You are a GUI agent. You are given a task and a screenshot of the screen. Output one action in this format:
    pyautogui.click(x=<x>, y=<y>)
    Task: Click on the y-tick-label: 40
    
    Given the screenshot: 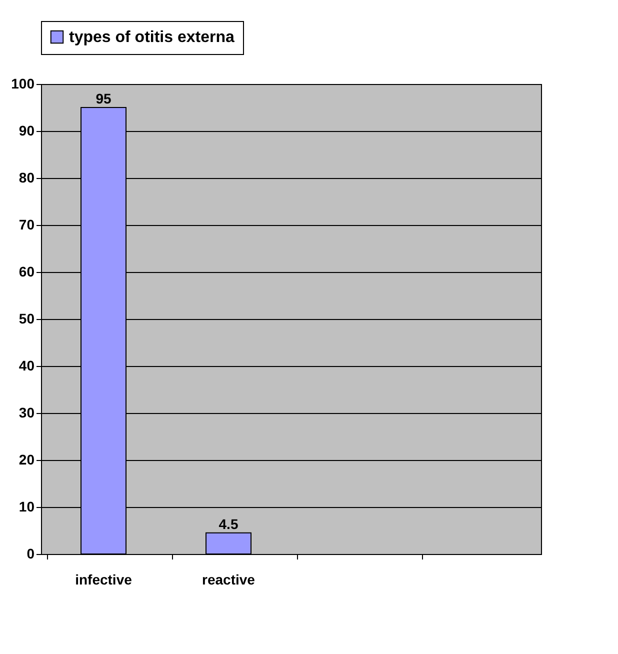 What is the action you would take?
    pyautogui.click(x=26, y=366)
    